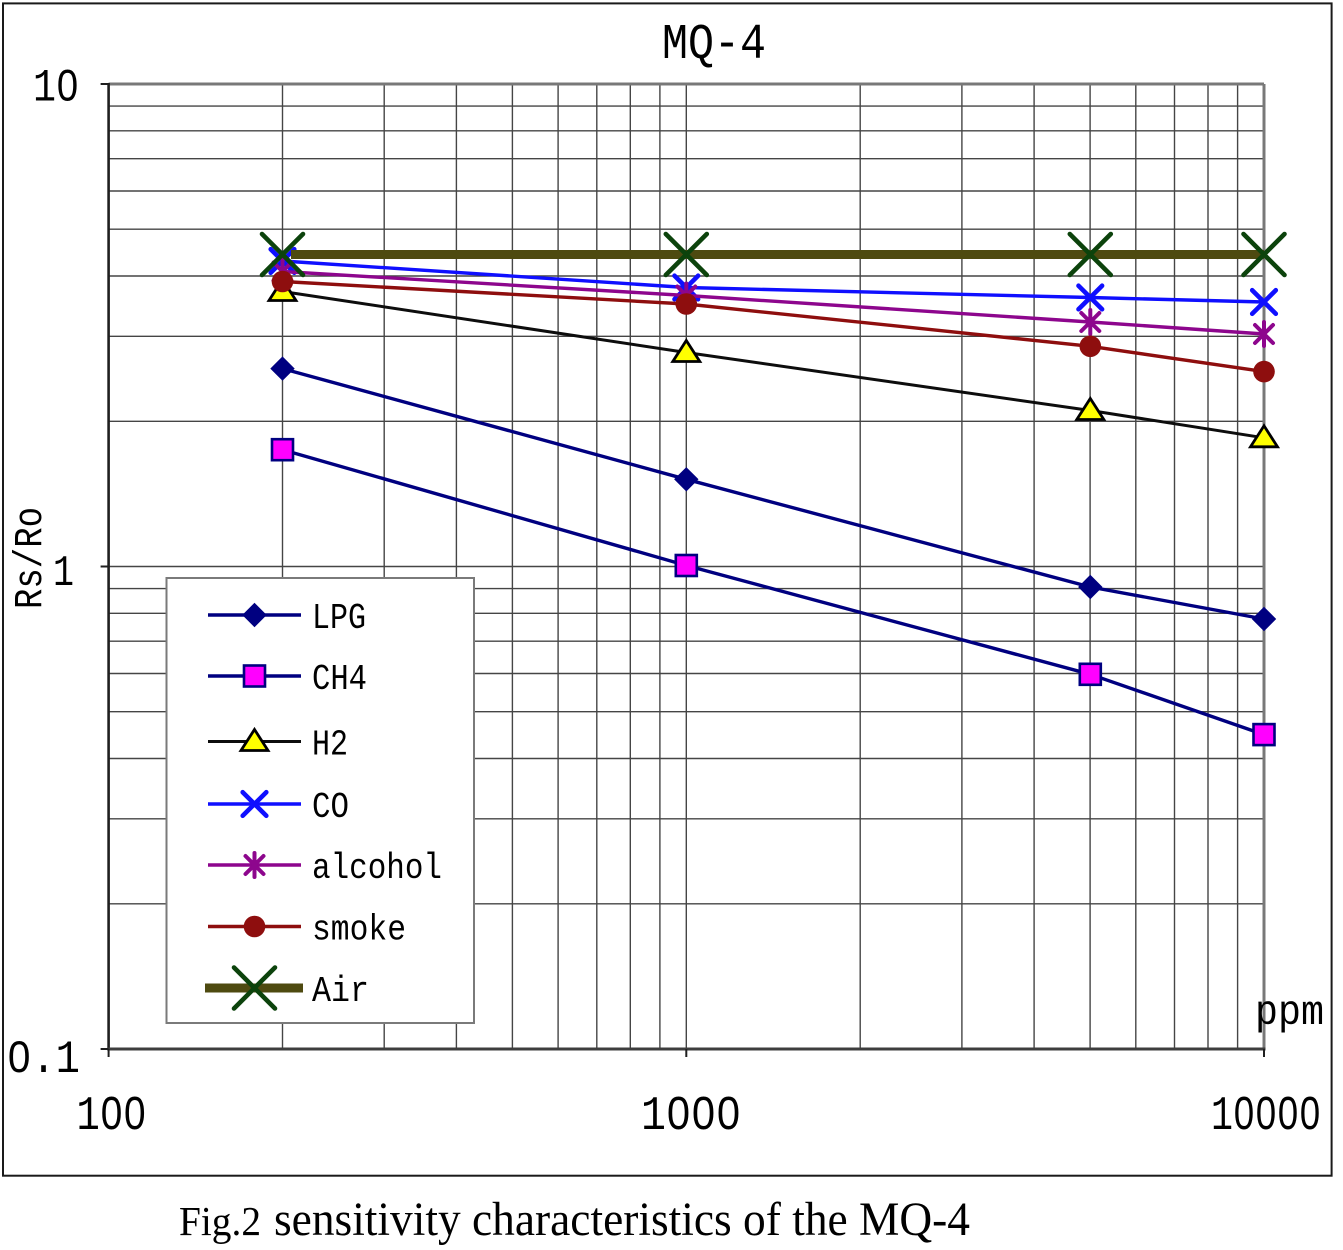 This screenshot has width=1343, height=1250. What do you see at coordinates (377, 868) in the screenshot?
I see `svg-text: alcohol` at bounding box center [377, 868].